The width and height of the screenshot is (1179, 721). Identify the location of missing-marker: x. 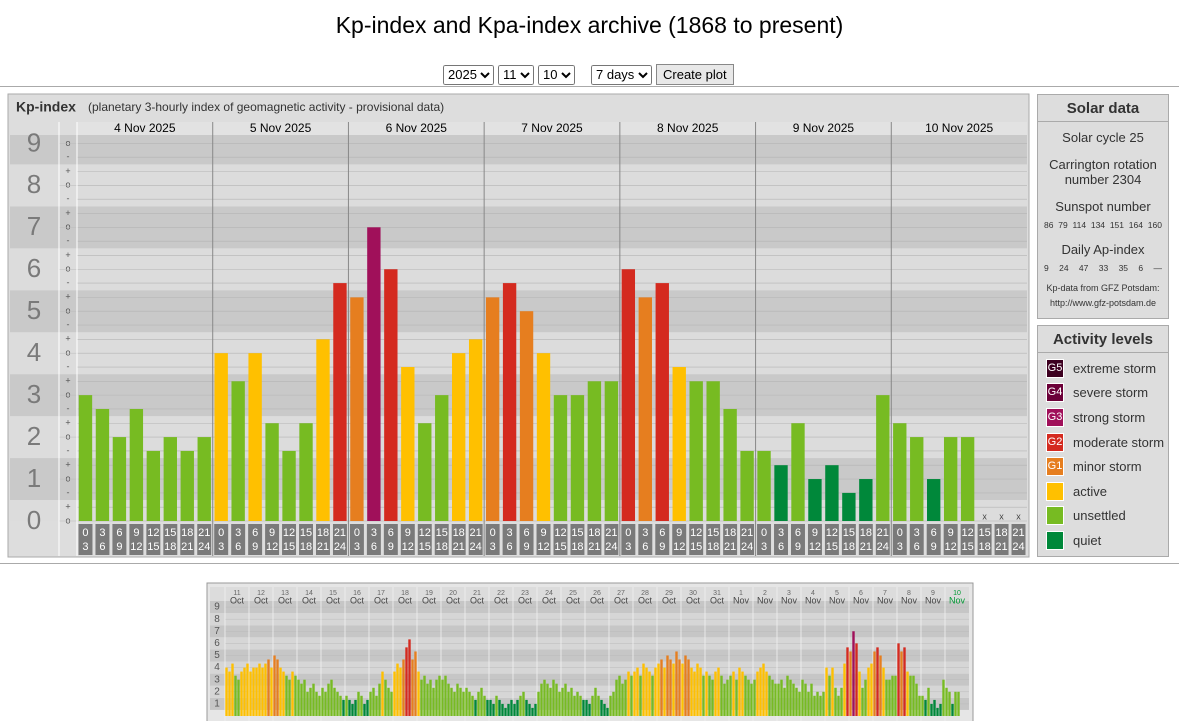
(984, 516).